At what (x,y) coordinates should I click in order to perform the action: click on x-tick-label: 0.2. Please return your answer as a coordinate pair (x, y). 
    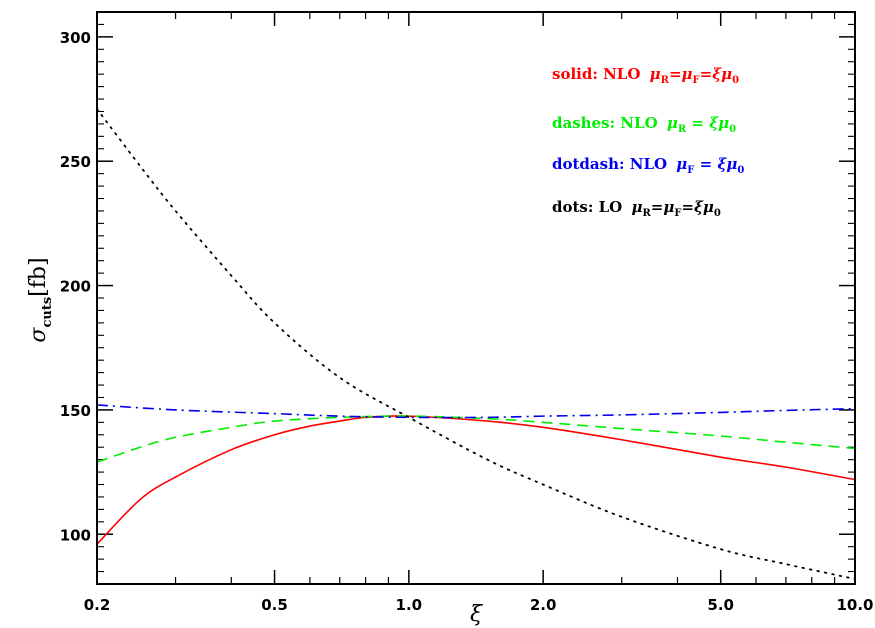
    Looking at the image, I should click on (97, 605).